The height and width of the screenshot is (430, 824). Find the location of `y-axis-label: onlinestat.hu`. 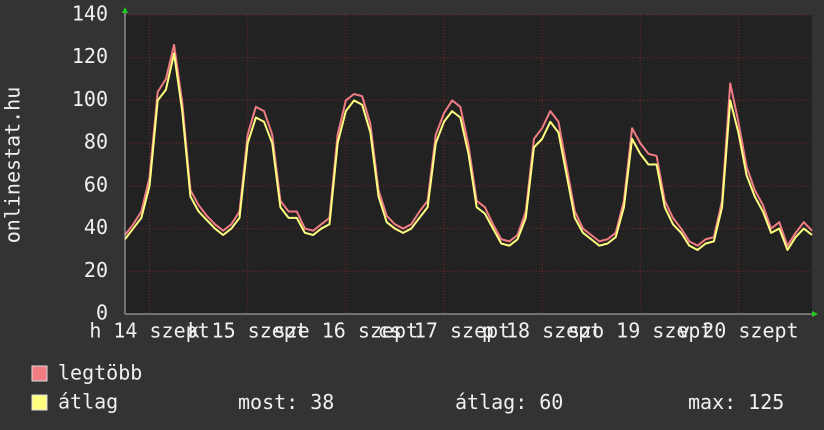

y-axis-label: onlinestat.hu is located at coordinates (13, 165).